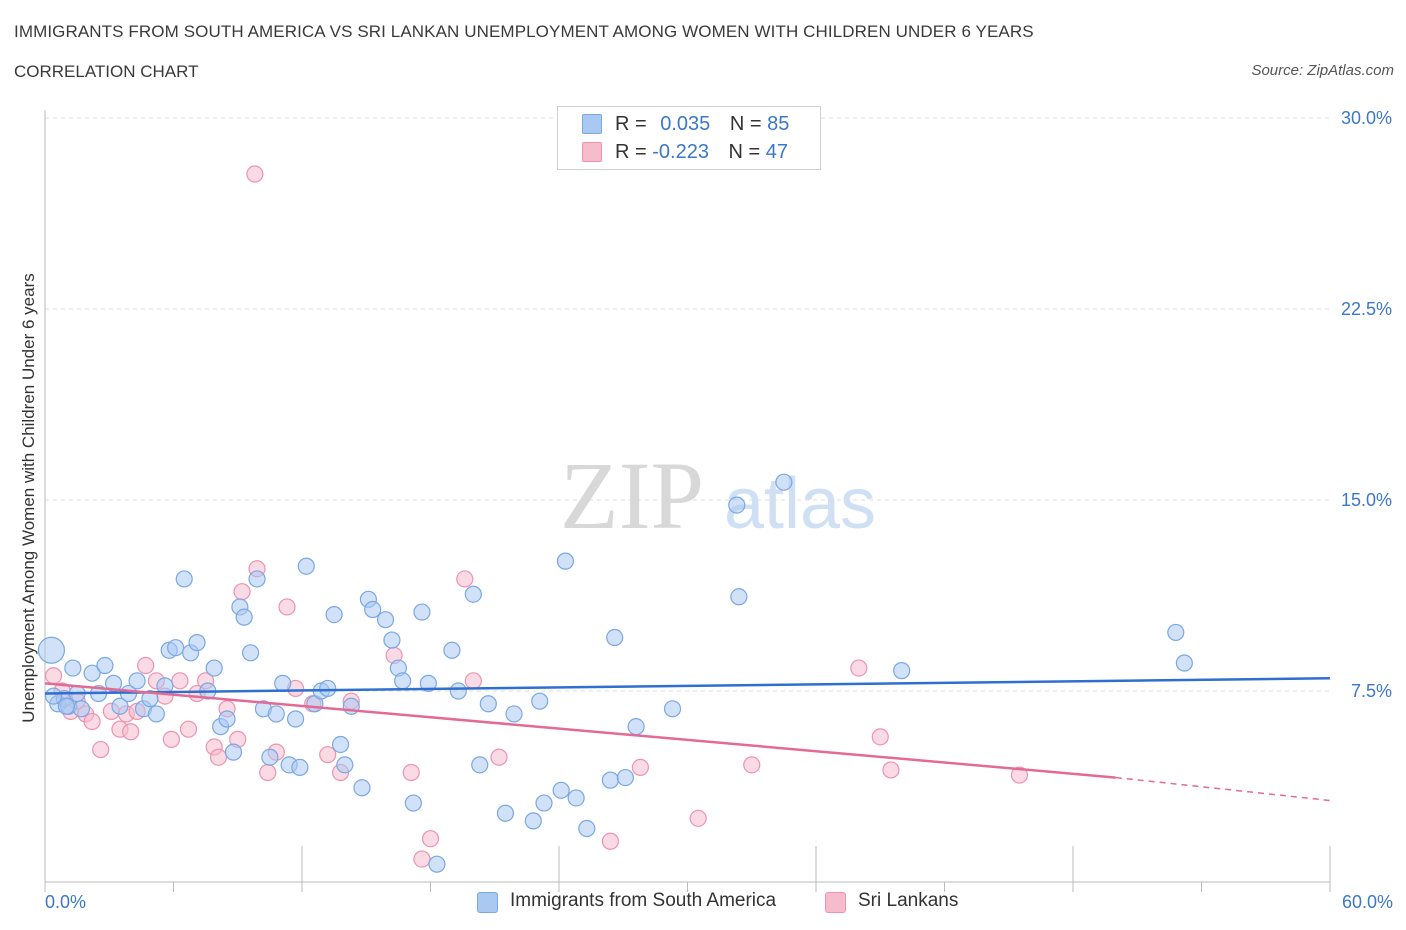 The height and width of the screenshot is (930, 1406). What do you see at coordinates (632, 495) in the screenshot?
I see `watermark-zip: ZIP` at bounding box center [632, 495].